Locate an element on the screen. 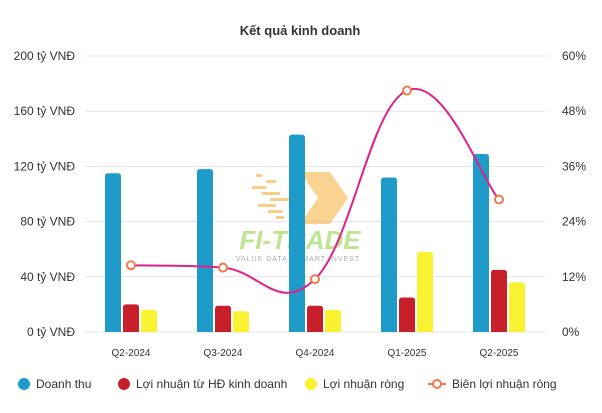 Image resolution: width=602 pixels, height=413 pixels. margin-point-Q1-2025 is located at coordinates (407, 90).